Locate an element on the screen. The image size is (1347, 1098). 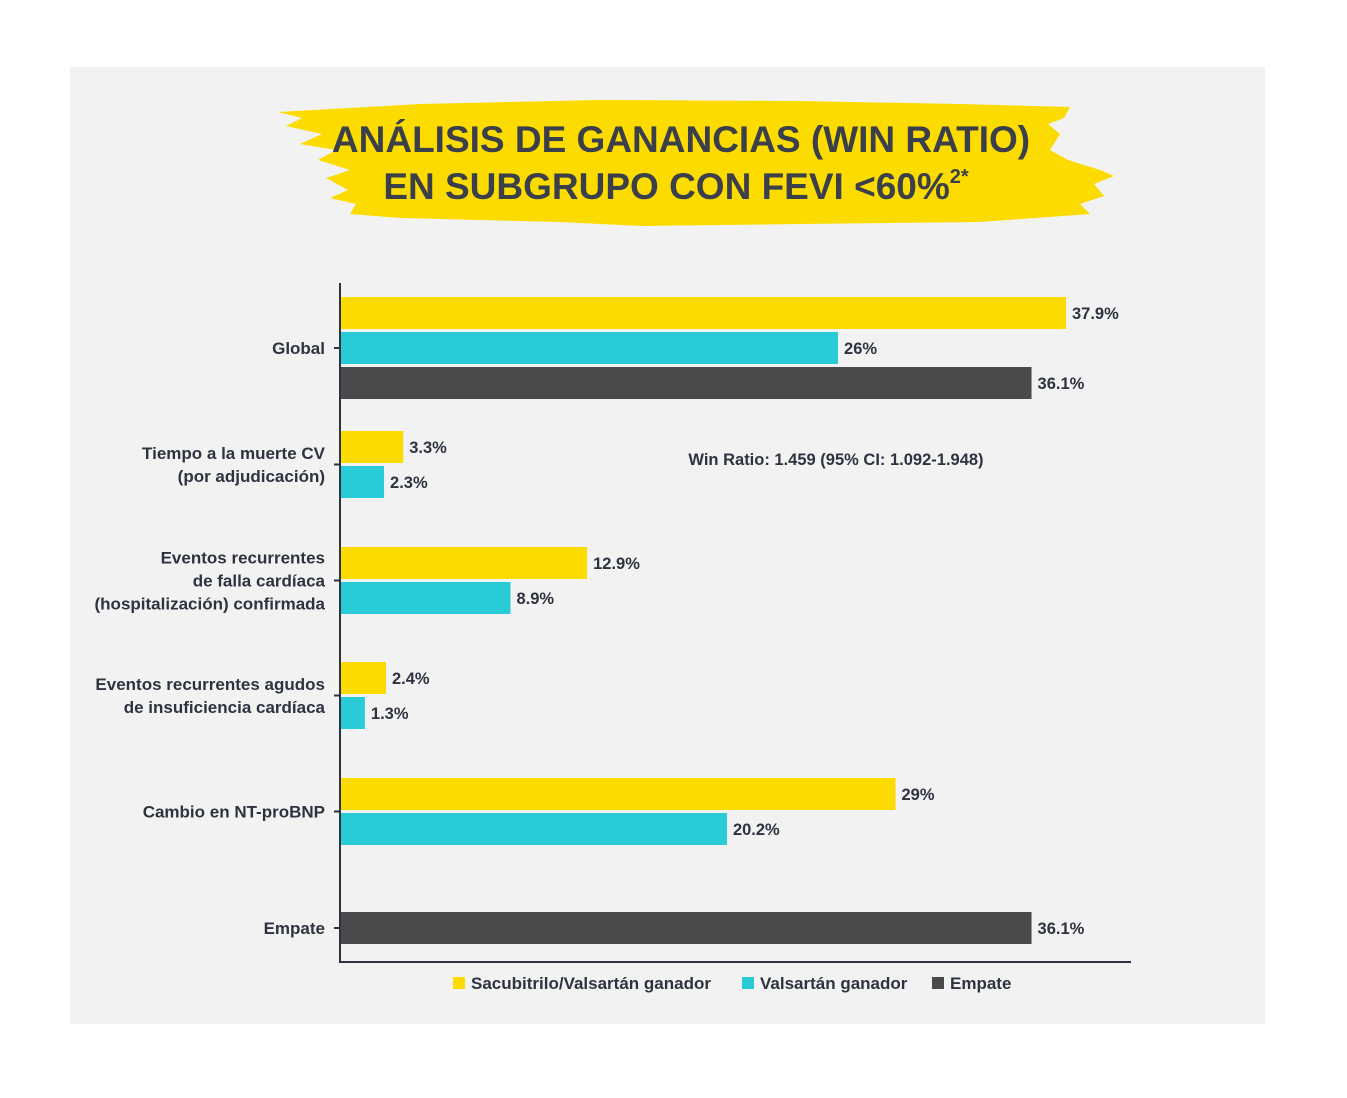
value-label-eventos-falla-cardiaca-series-0: 12.9% is located at coordinates (616, 564).